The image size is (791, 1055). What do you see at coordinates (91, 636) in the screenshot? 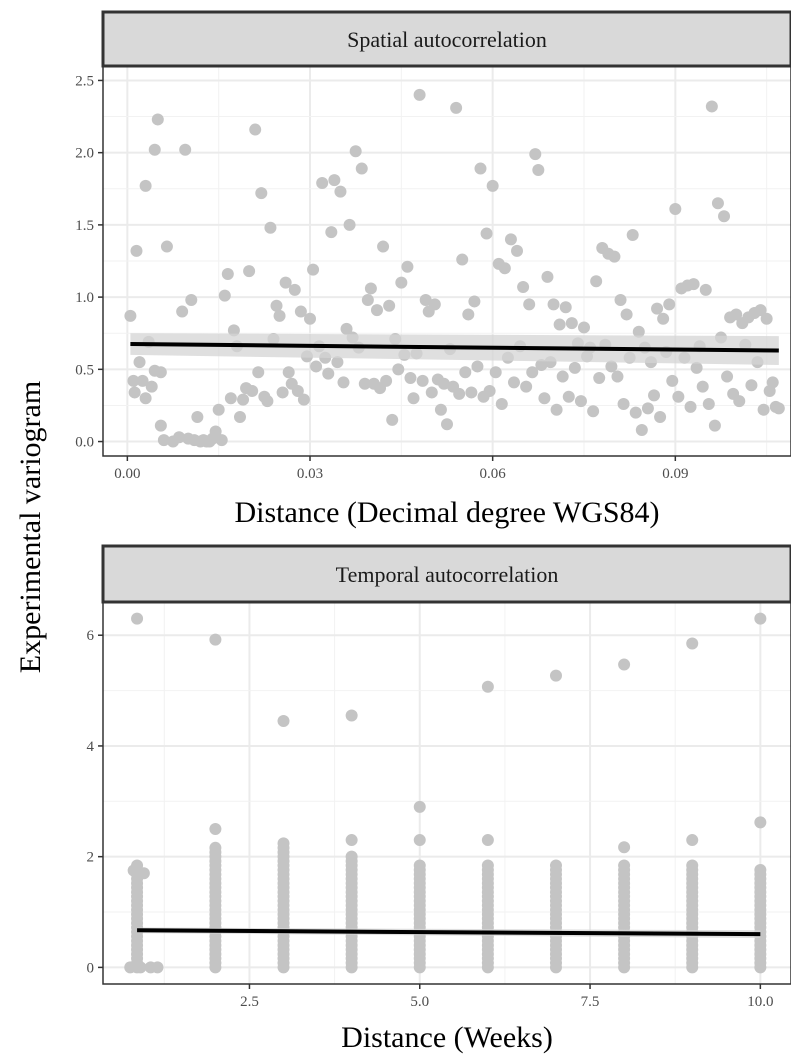
I see `y-tick-label: 6` at bounding box center [91, 636].